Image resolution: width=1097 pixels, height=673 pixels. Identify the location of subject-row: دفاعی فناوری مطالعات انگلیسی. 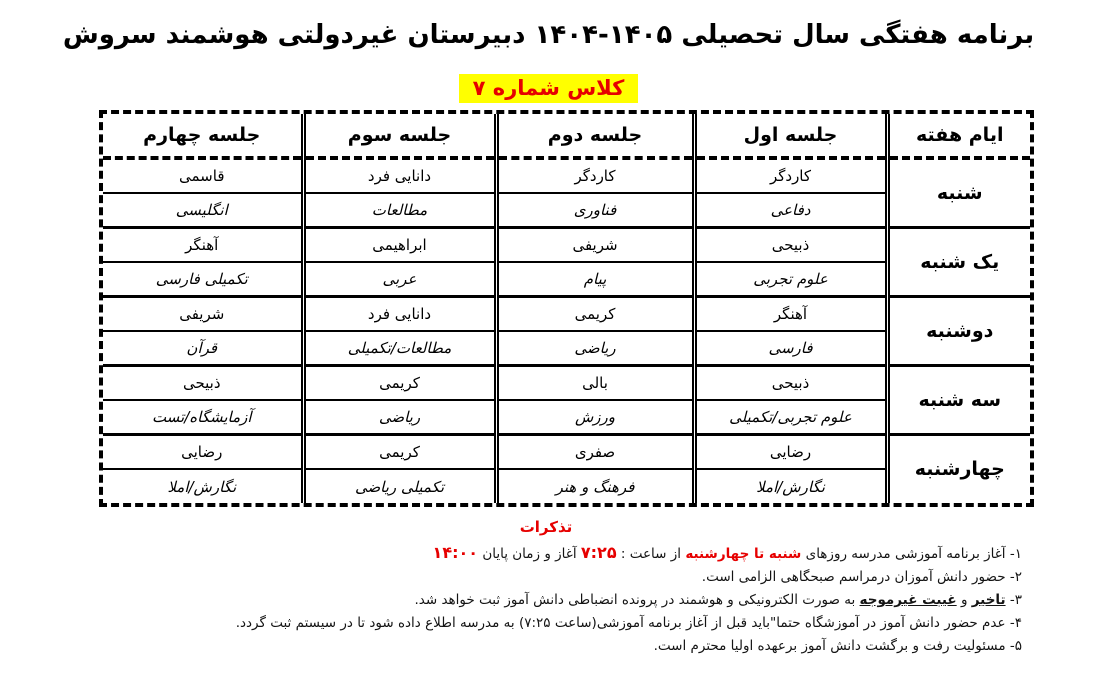
(566, 210).